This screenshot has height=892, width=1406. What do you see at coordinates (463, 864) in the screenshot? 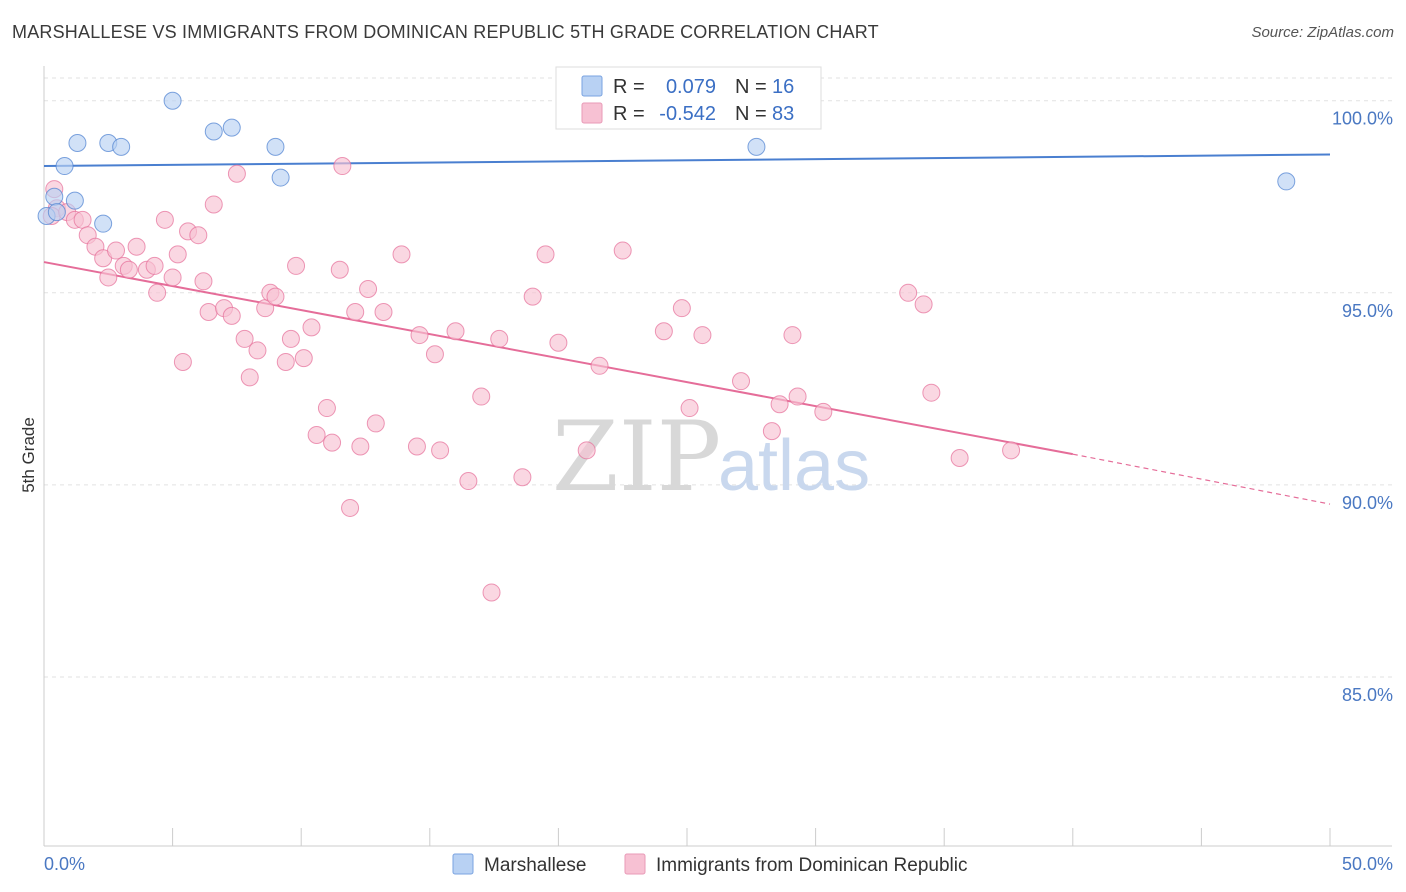
I see `bottom-legend-swatch-marshallese` at bounding box center [463, 864].